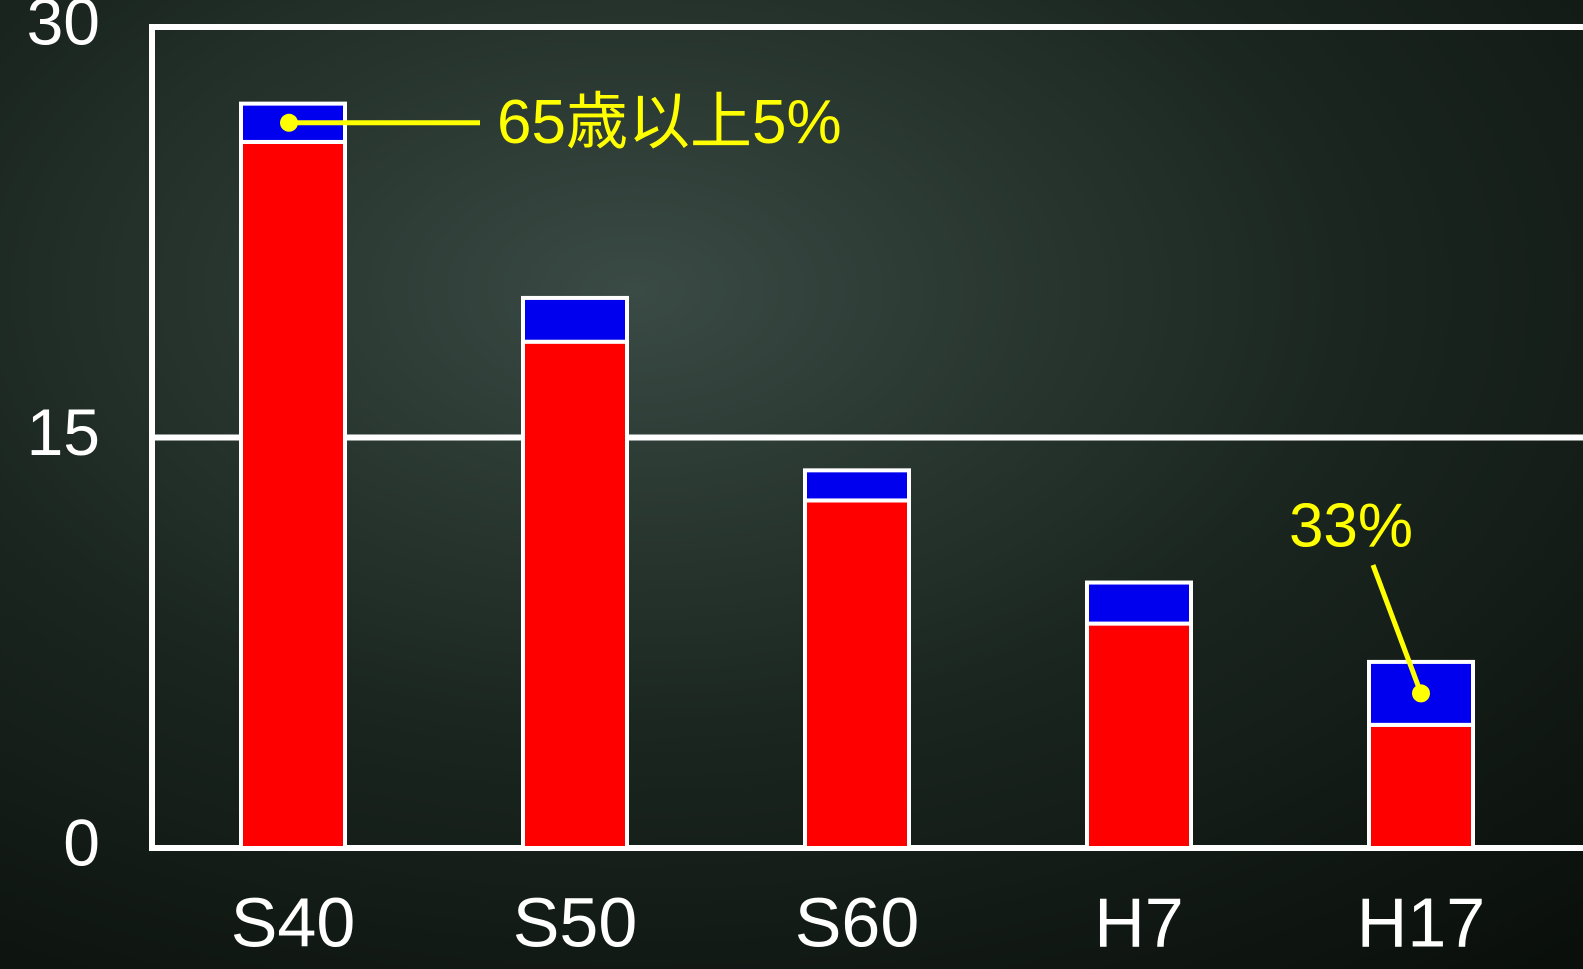 The image size is (1583, 969). Describe the element at coordinates (81, 842) in the screenshot. I see `y-tick-label: 0` at that location.